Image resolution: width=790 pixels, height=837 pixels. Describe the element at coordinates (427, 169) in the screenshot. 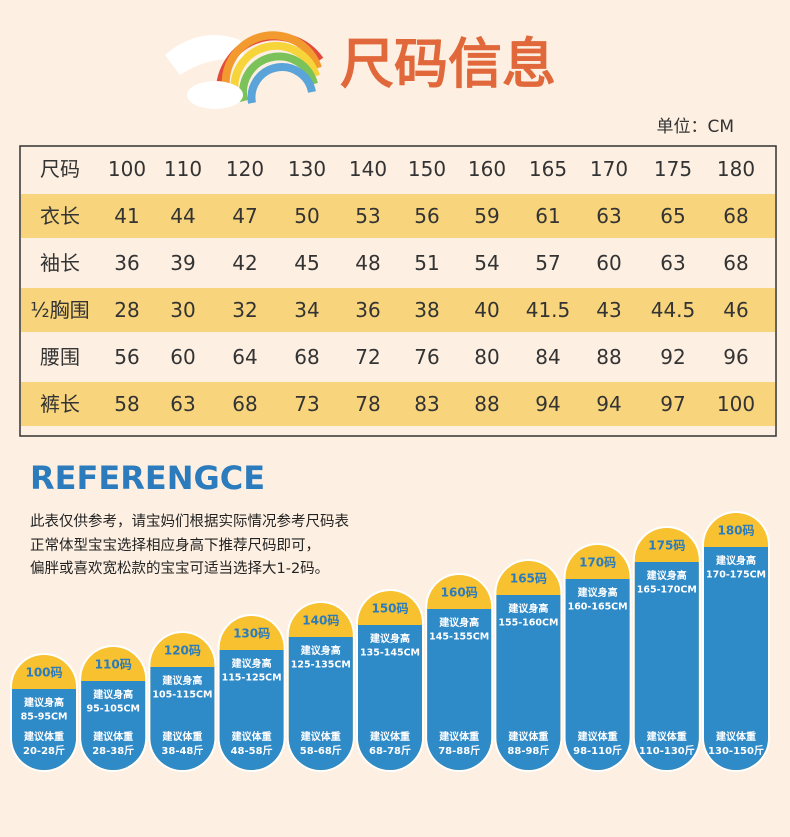

I see `header-cell: 150` at that location.